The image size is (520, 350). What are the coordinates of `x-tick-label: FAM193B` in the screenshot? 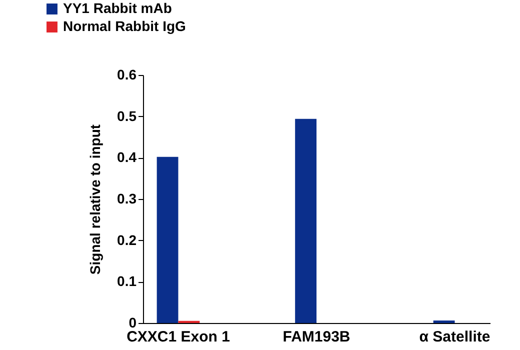 It's located at (316, 337).